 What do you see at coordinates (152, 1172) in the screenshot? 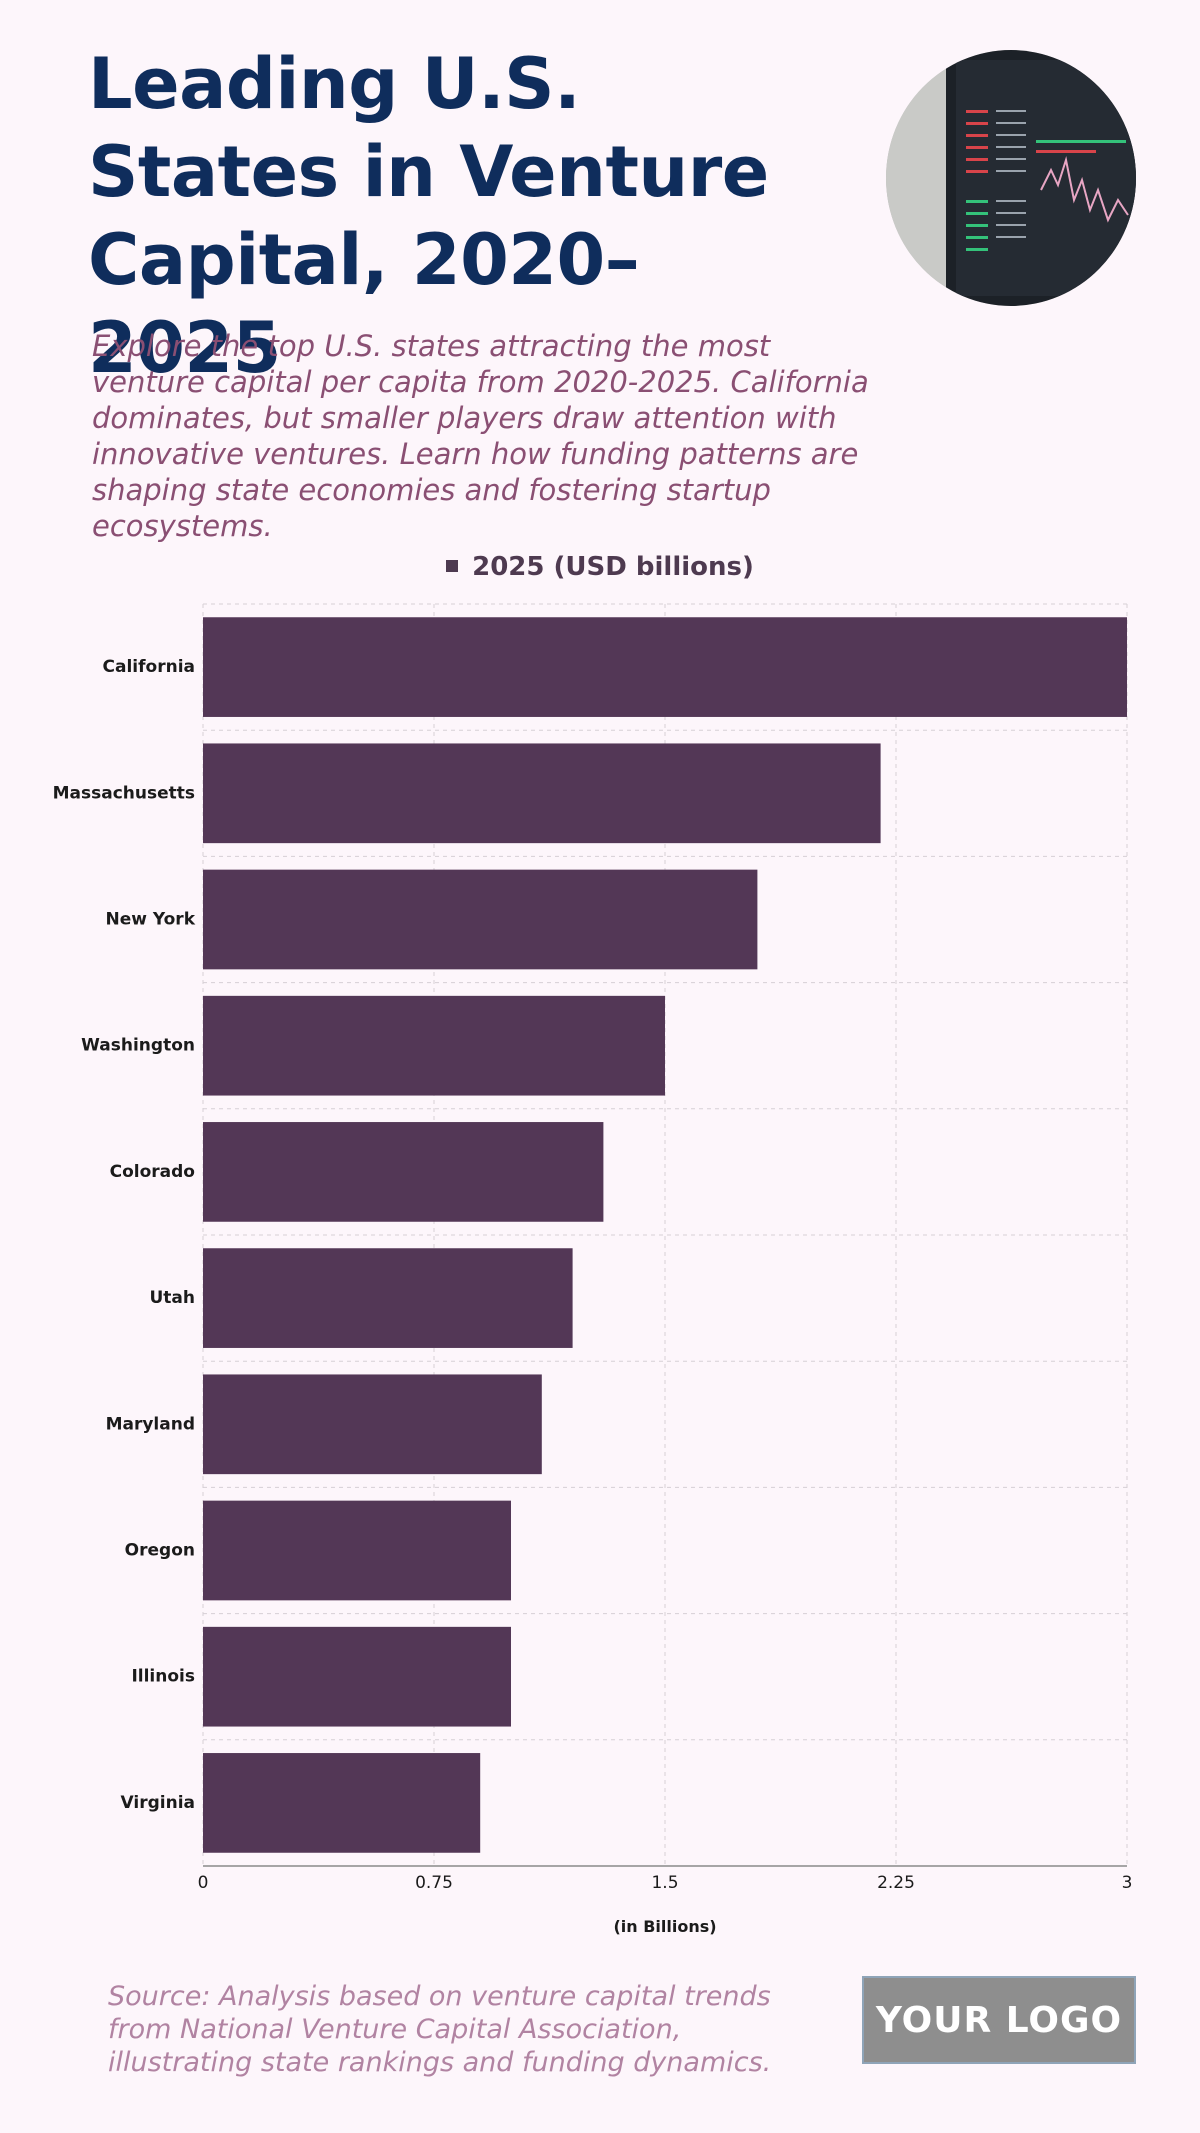
I see `category-label-colorado: Colorado` at bounding box center [152, 1172].